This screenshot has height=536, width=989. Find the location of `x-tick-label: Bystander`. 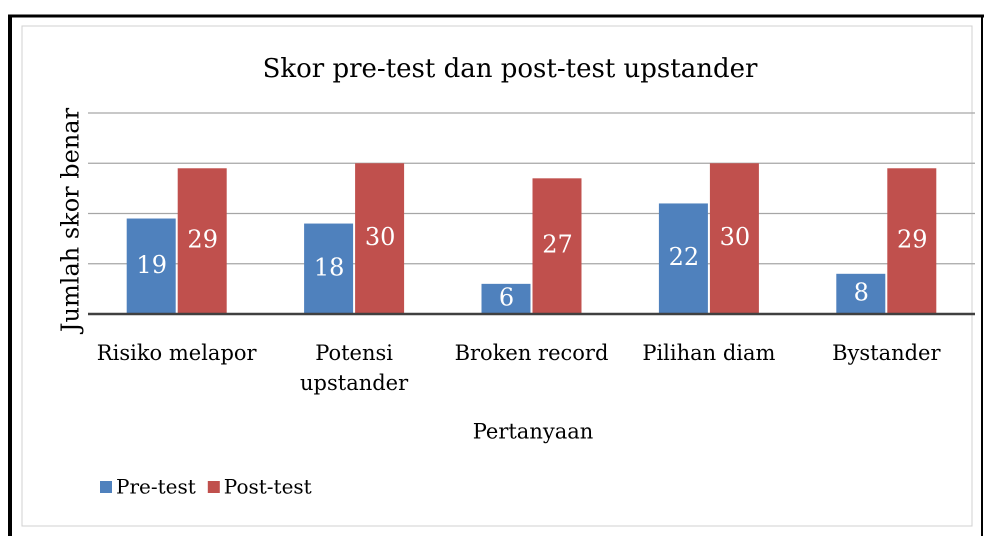

x-tick-label: Bystander is located at coordinates (886, 353).